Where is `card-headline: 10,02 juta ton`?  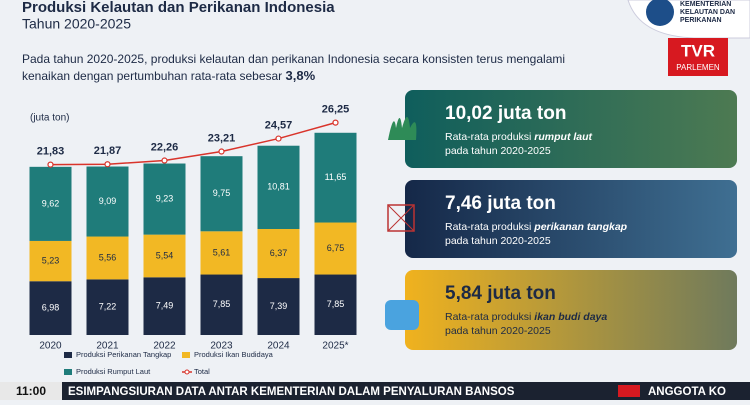 card-headline: 10,02 juta ton is located at coordinates (505, 113).